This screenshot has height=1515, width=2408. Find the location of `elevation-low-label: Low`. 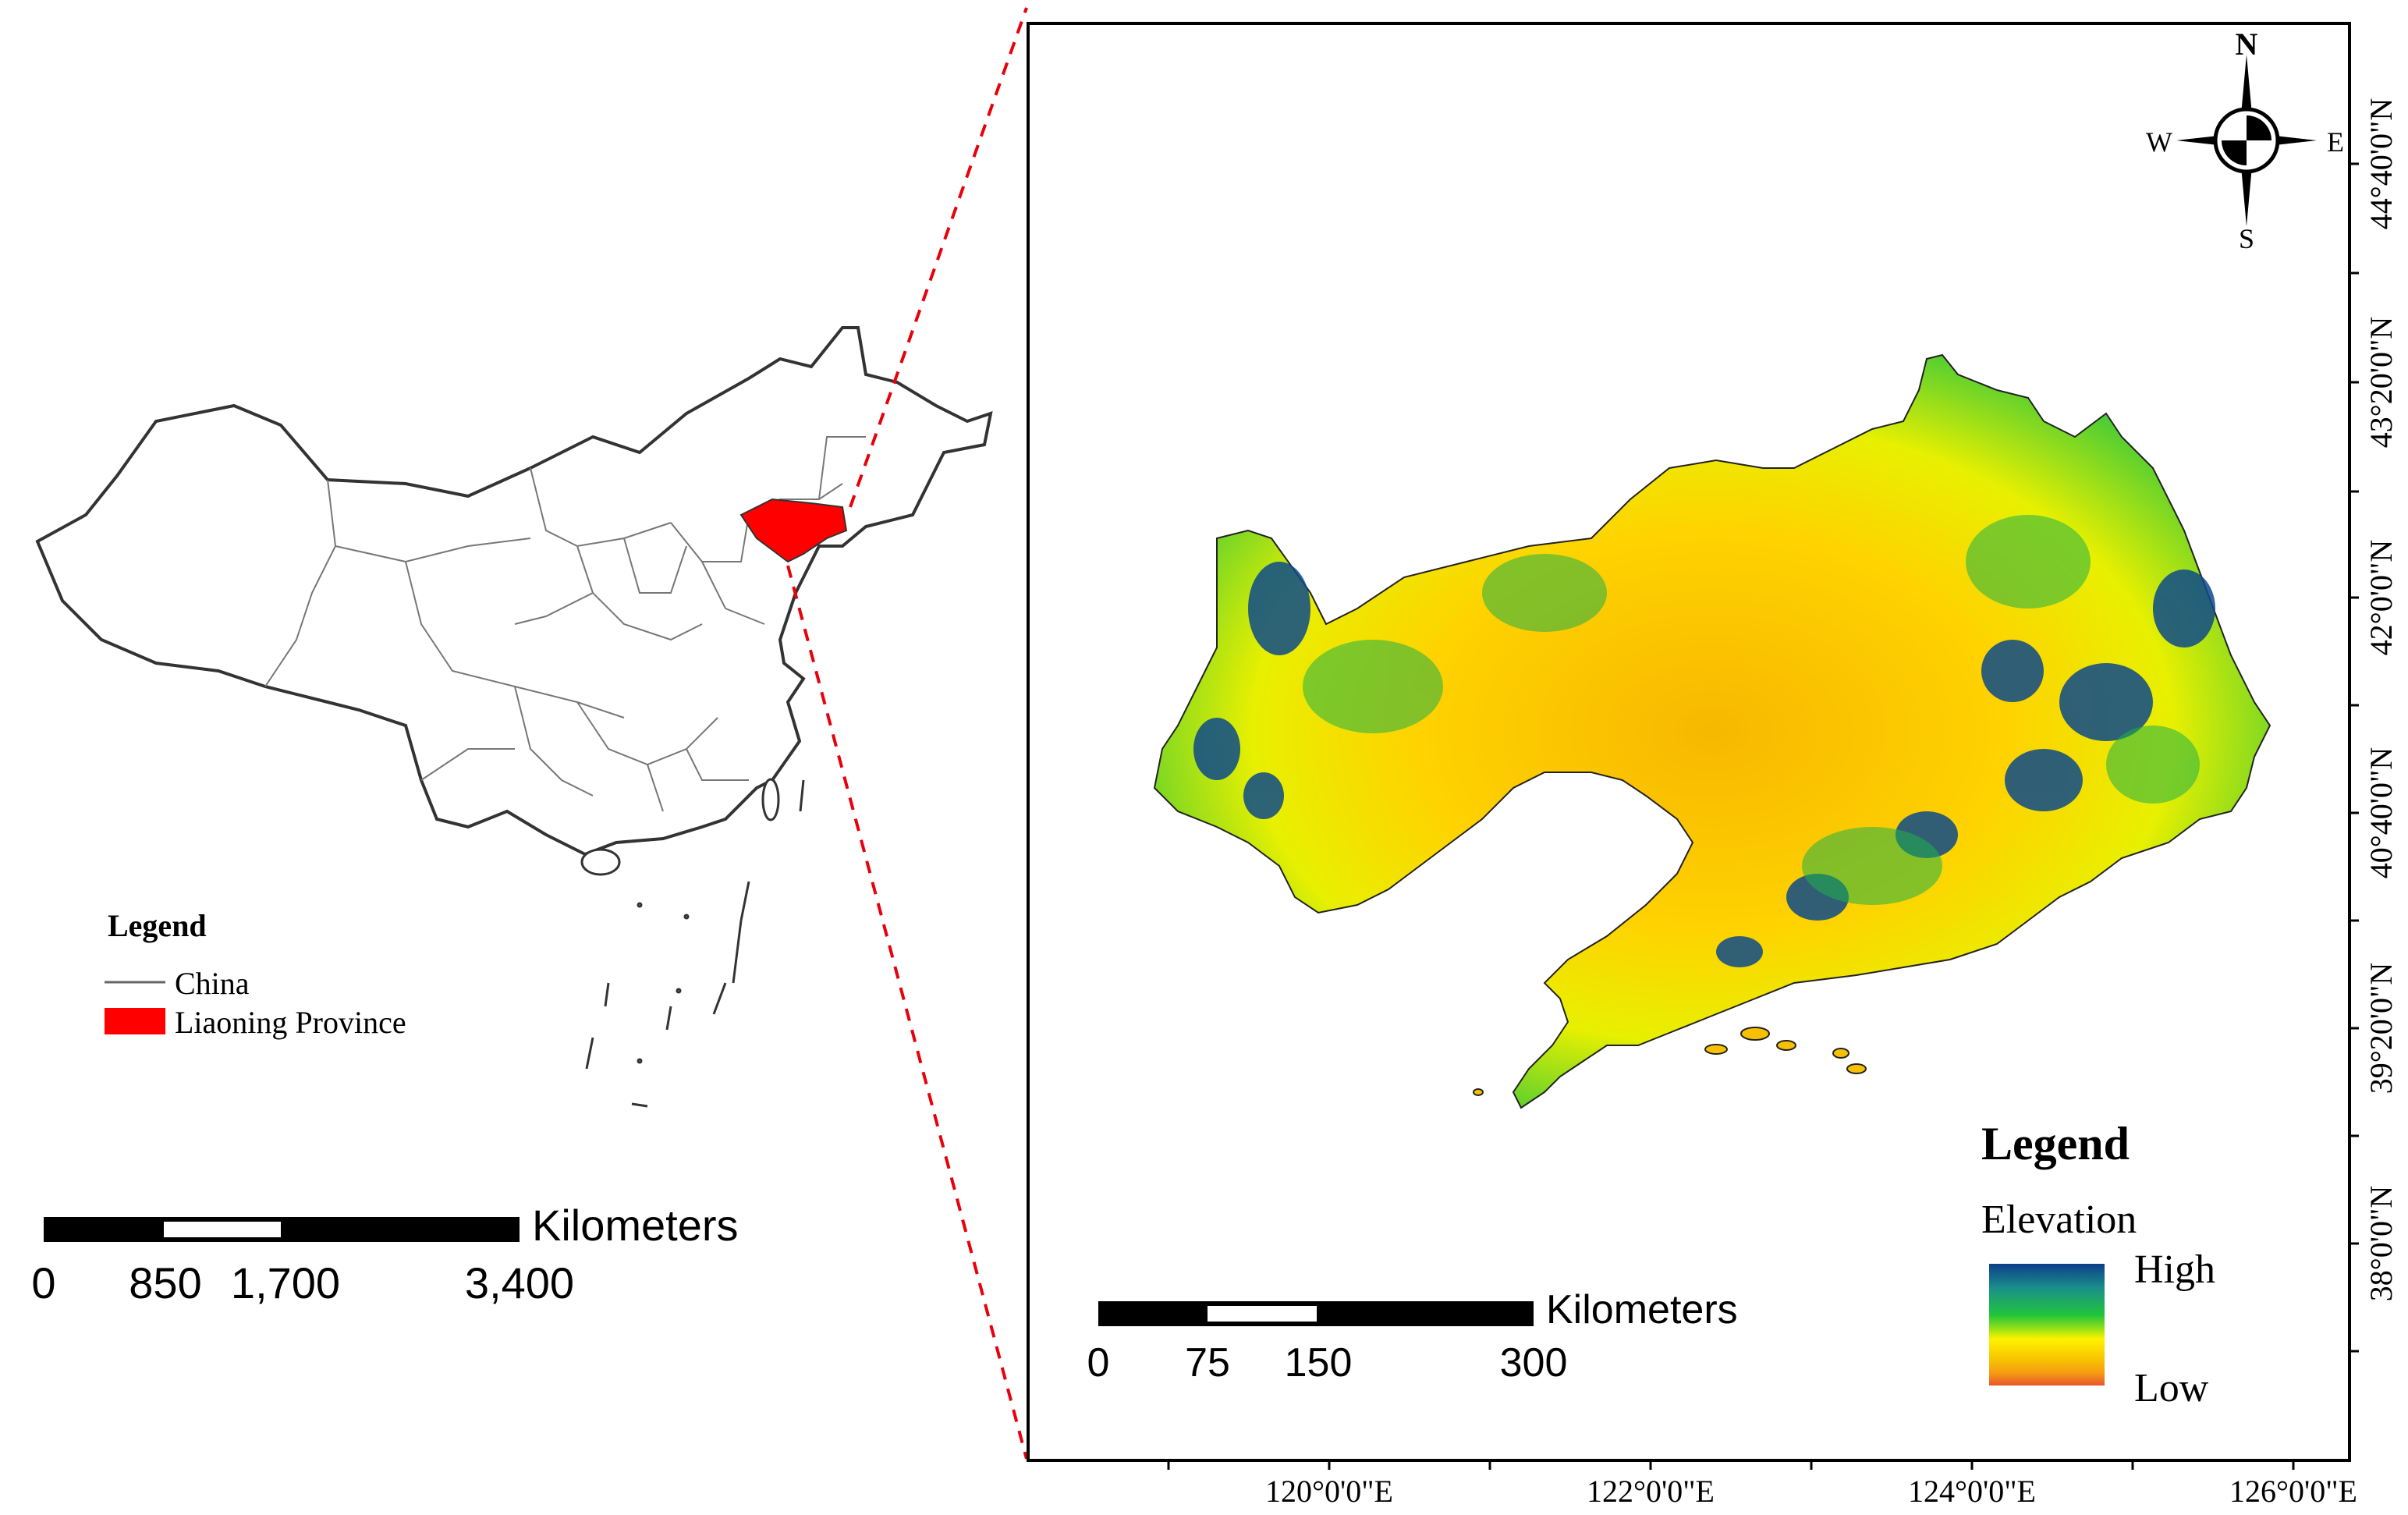

elevation-low-label: Low is located at coordinates (2171, 1388).